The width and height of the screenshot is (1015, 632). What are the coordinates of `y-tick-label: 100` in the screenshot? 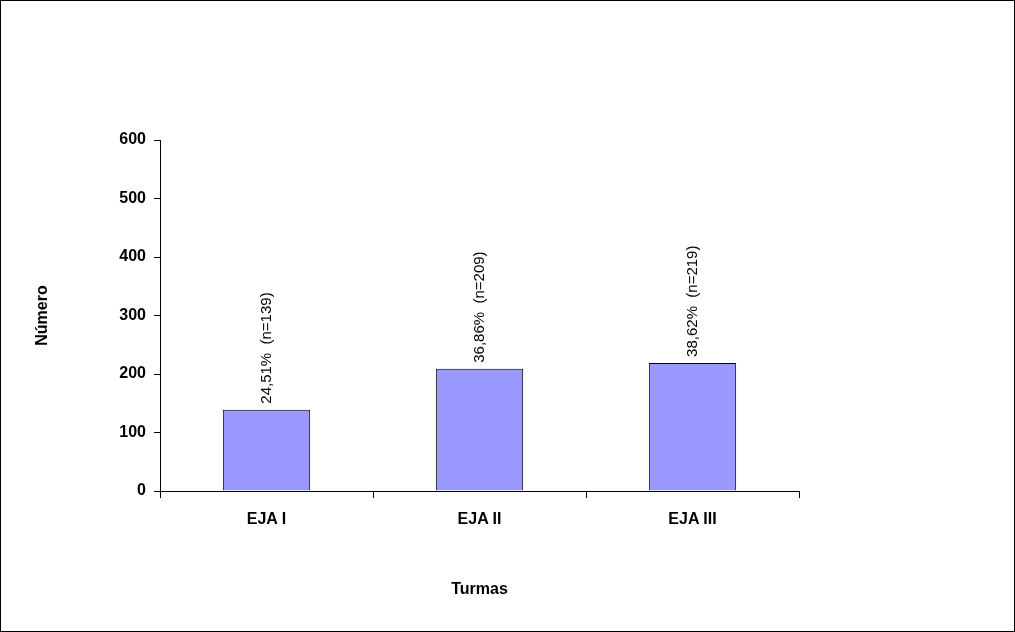 It's located at (133, 431).